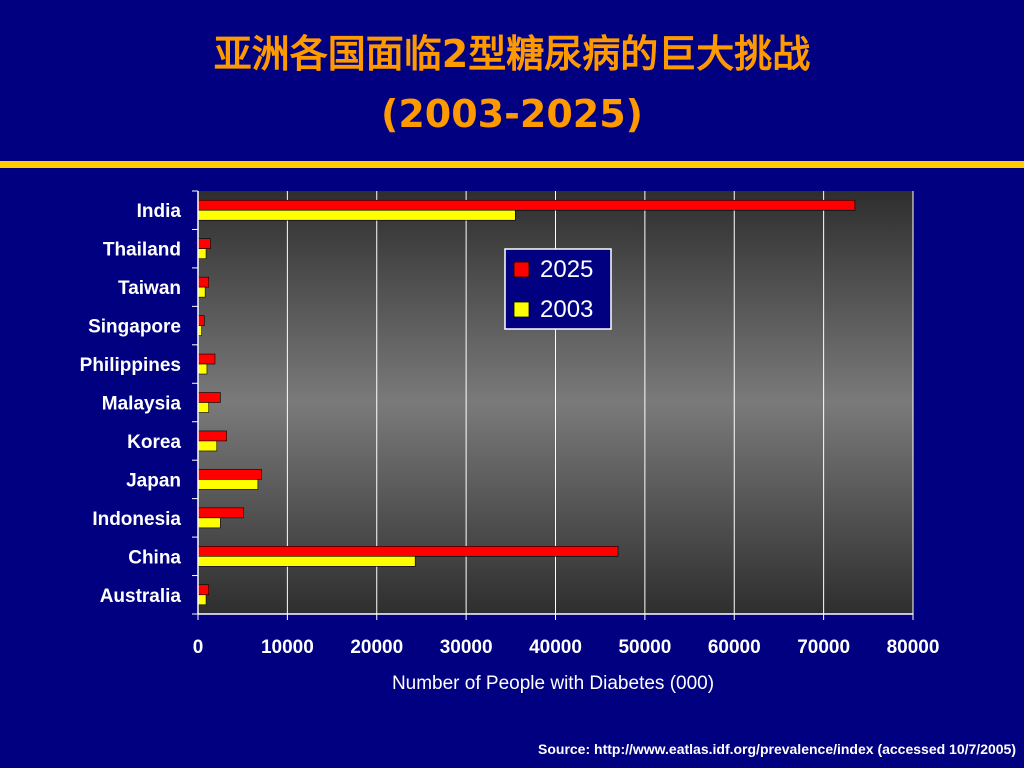 The width and height of the screenshot is (1024, 768). Describe the element at coordinates (644, 647) in the screenshot. I see `x-tick-label: 50000` at that location.